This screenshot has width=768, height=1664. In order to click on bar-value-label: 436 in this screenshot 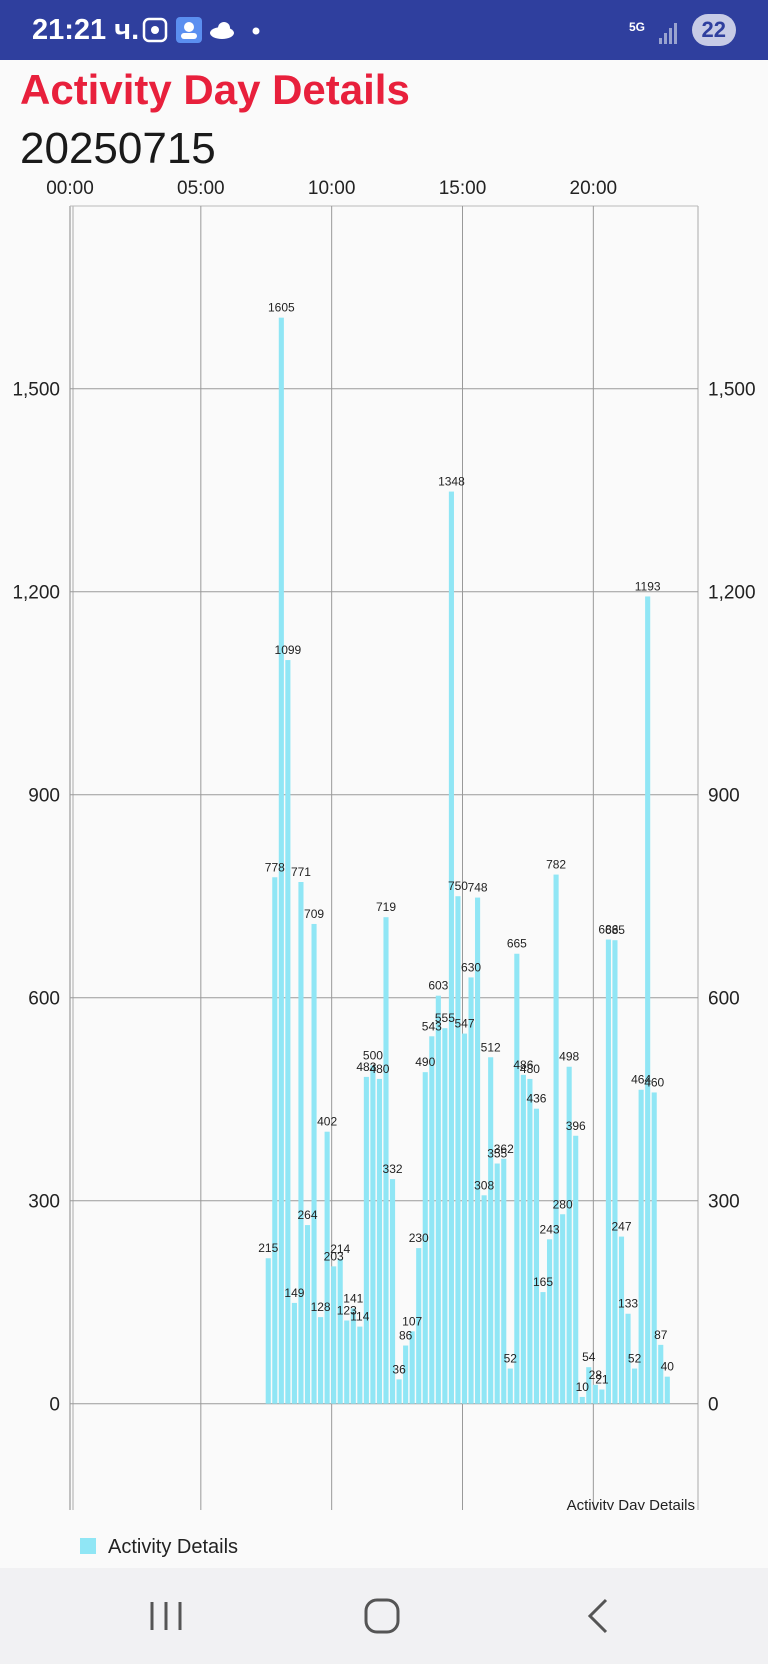, I will do `click(536, 1099)`.